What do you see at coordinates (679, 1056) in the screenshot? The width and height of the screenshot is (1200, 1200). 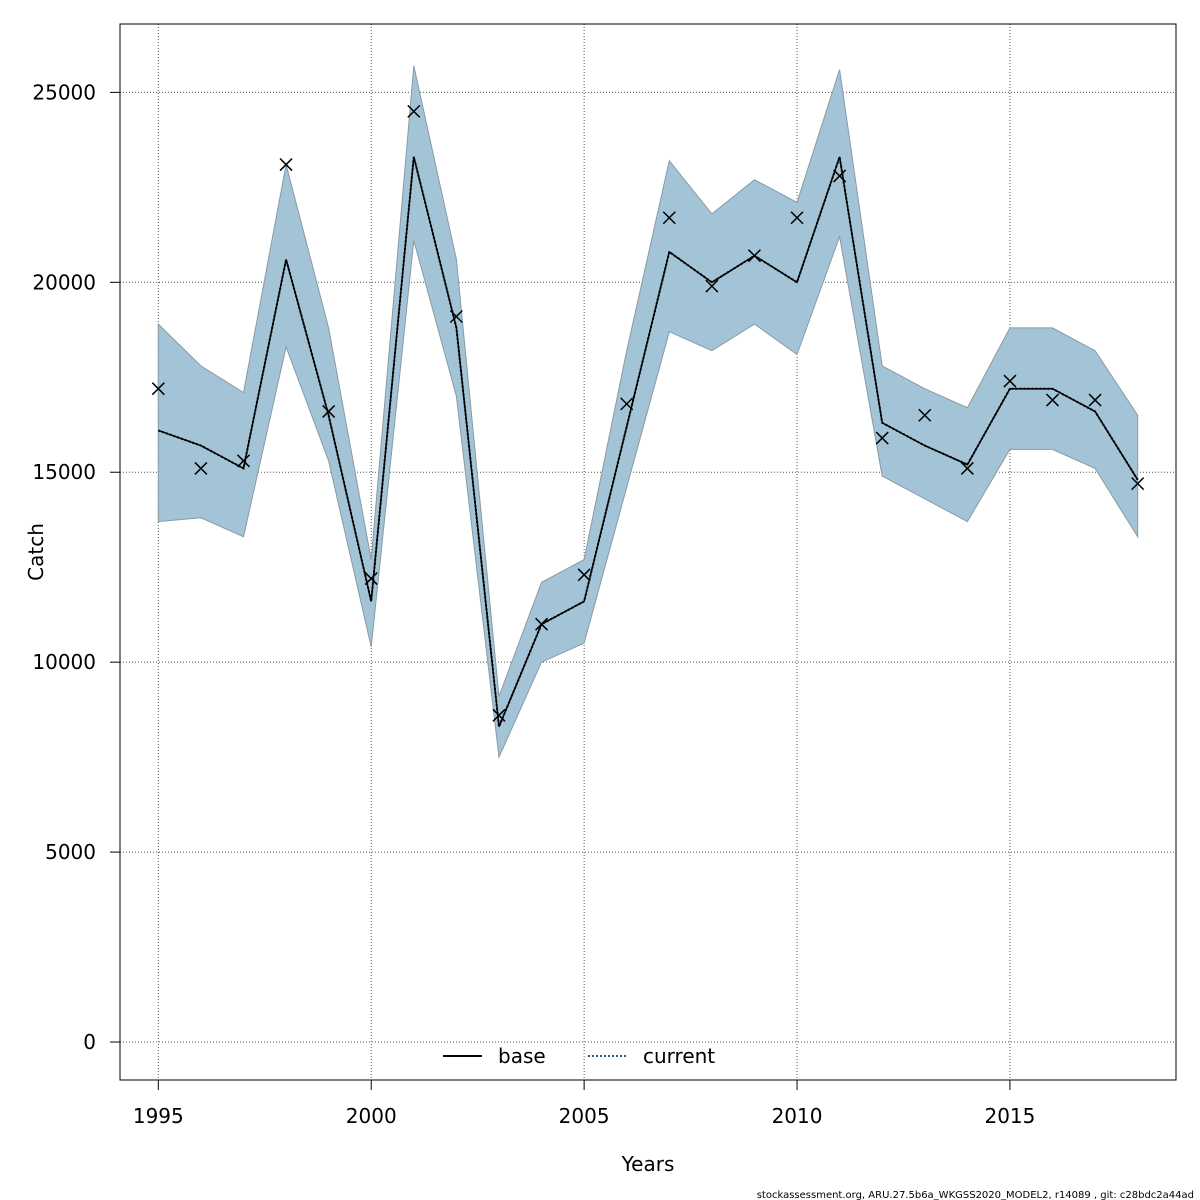 I see `legend-label-current: current` at bounding box center [679, 1056].